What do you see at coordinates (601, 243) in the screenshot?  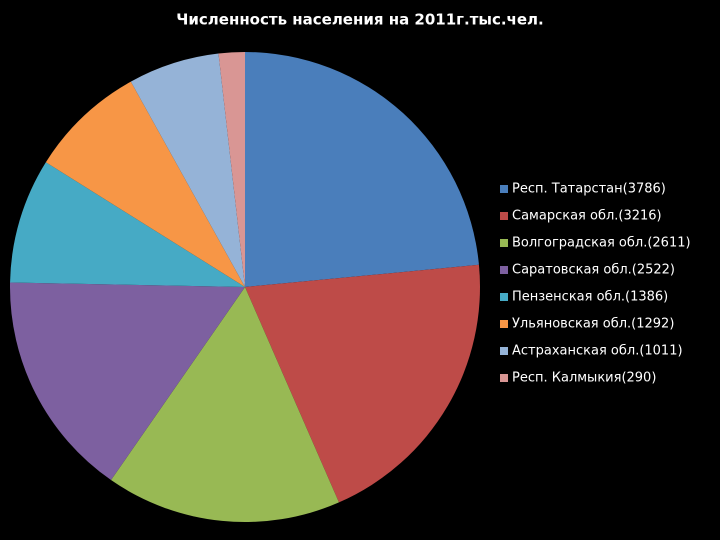 I see `legend-label: Волгоградская обл.(2611)` at bounding box center [601, 243].